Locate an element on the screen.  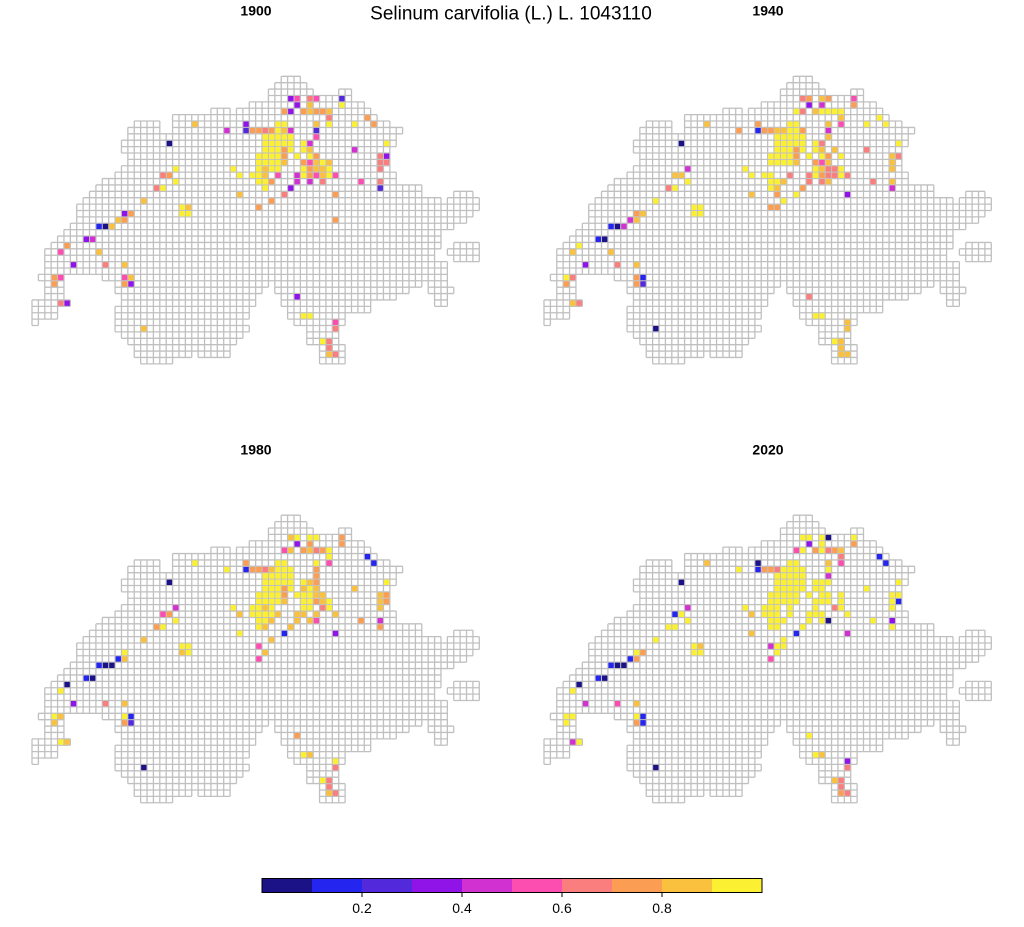
svg-text: 1900 is located at coordinates (255, 11).